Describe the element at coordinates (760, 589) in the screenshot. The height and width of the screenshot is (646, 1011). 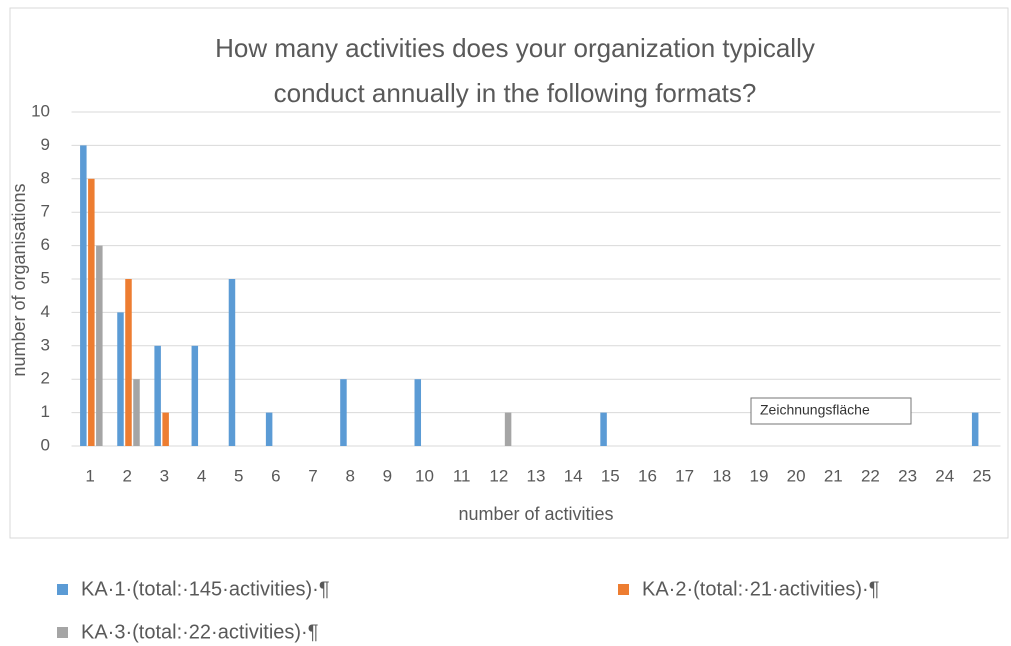
I see `legend-label: KA·2·(total:·21·activities)·¶` at that location.